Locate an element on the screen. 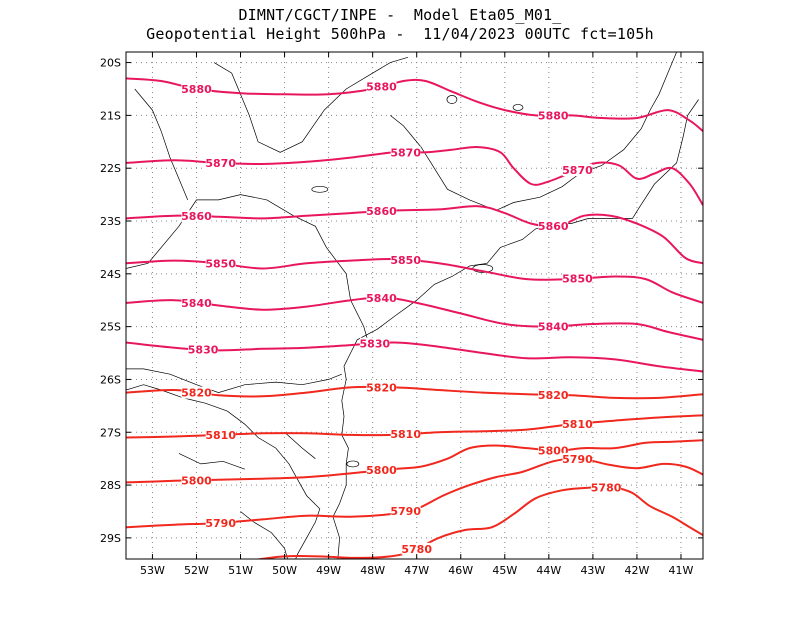 Image resolution: width=800 pixels, height=618 pixels. y-tick-label: 23S is located at coordinates (110, 221).